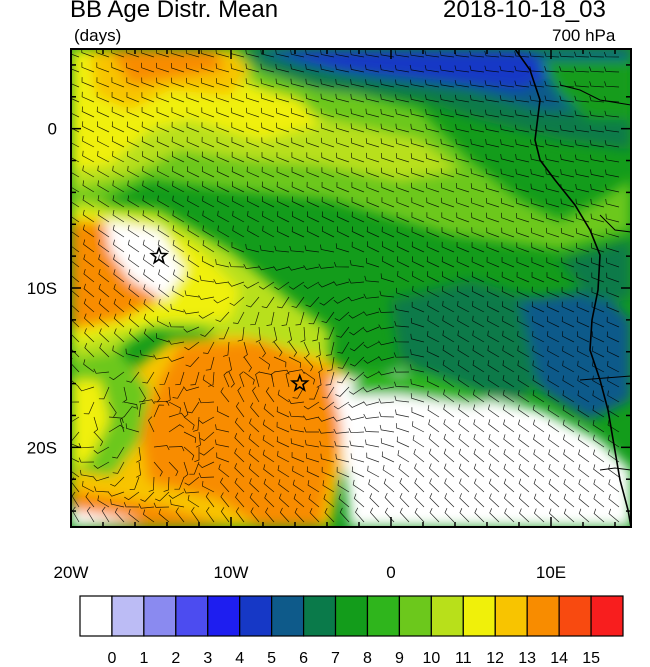  I want to click on colorbar-label: 4, so click(240, 658).